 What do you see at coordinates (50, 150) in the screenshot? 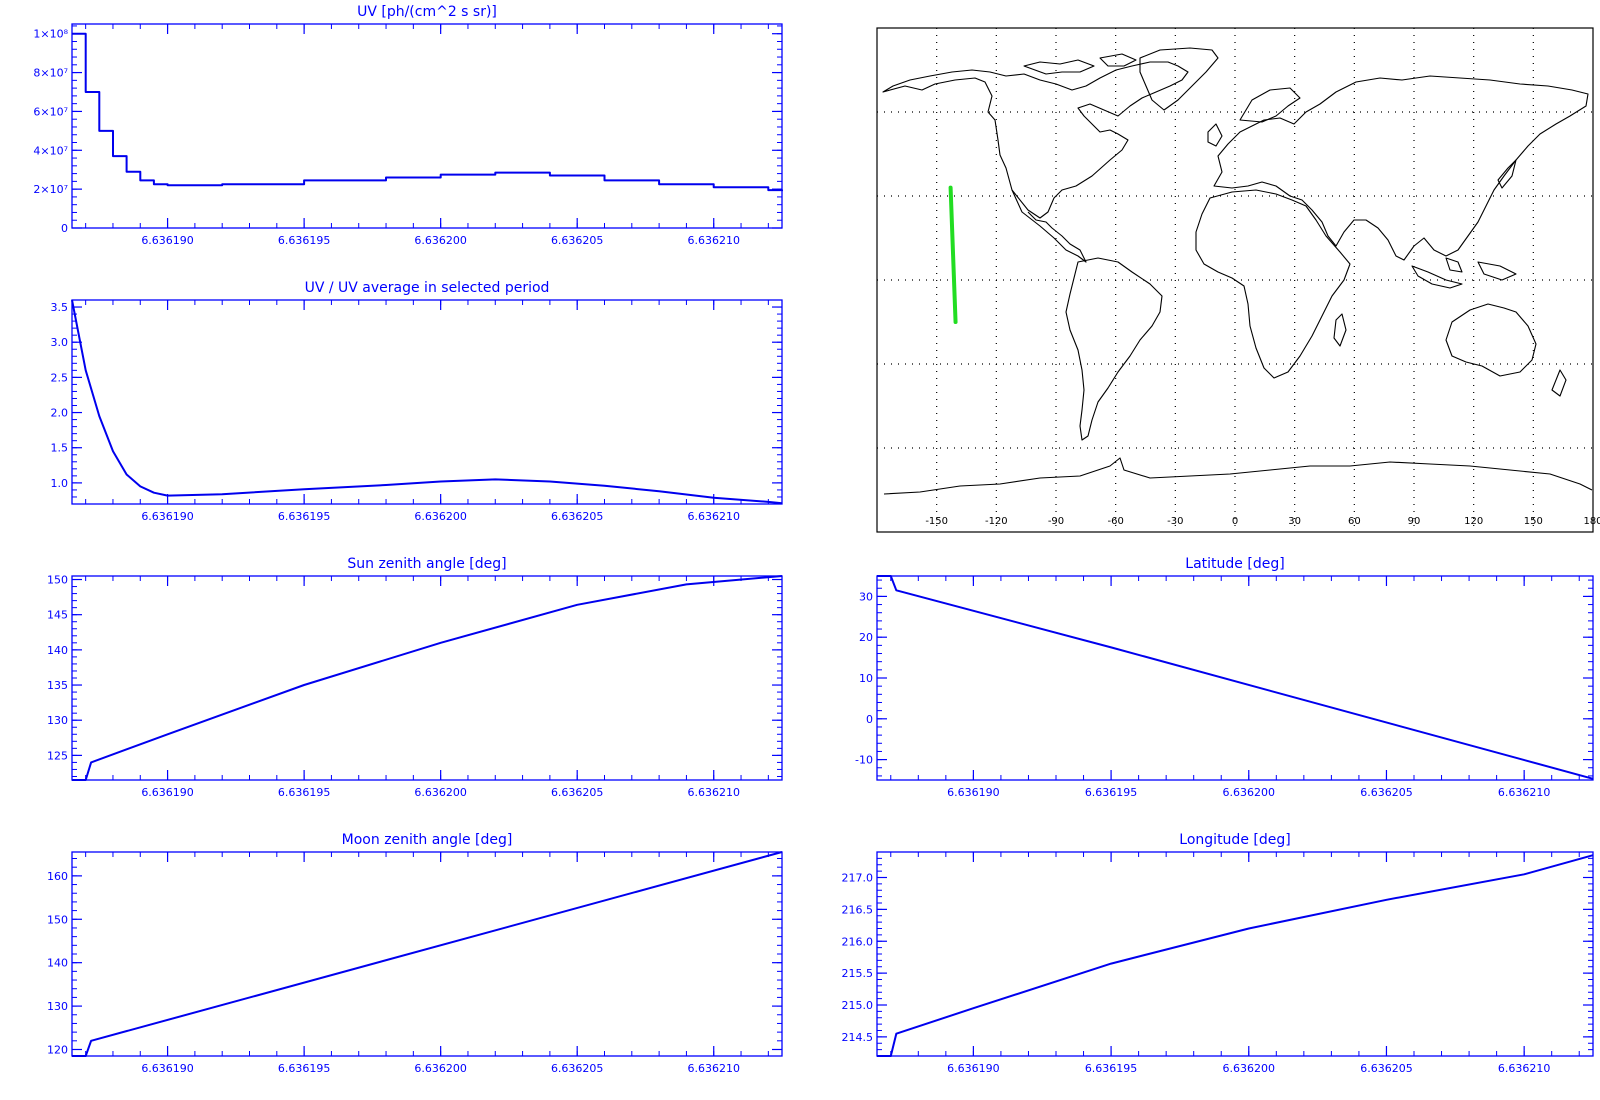
I see `y-tick-label: 4×10⁷` at bounding box center [50, 150].